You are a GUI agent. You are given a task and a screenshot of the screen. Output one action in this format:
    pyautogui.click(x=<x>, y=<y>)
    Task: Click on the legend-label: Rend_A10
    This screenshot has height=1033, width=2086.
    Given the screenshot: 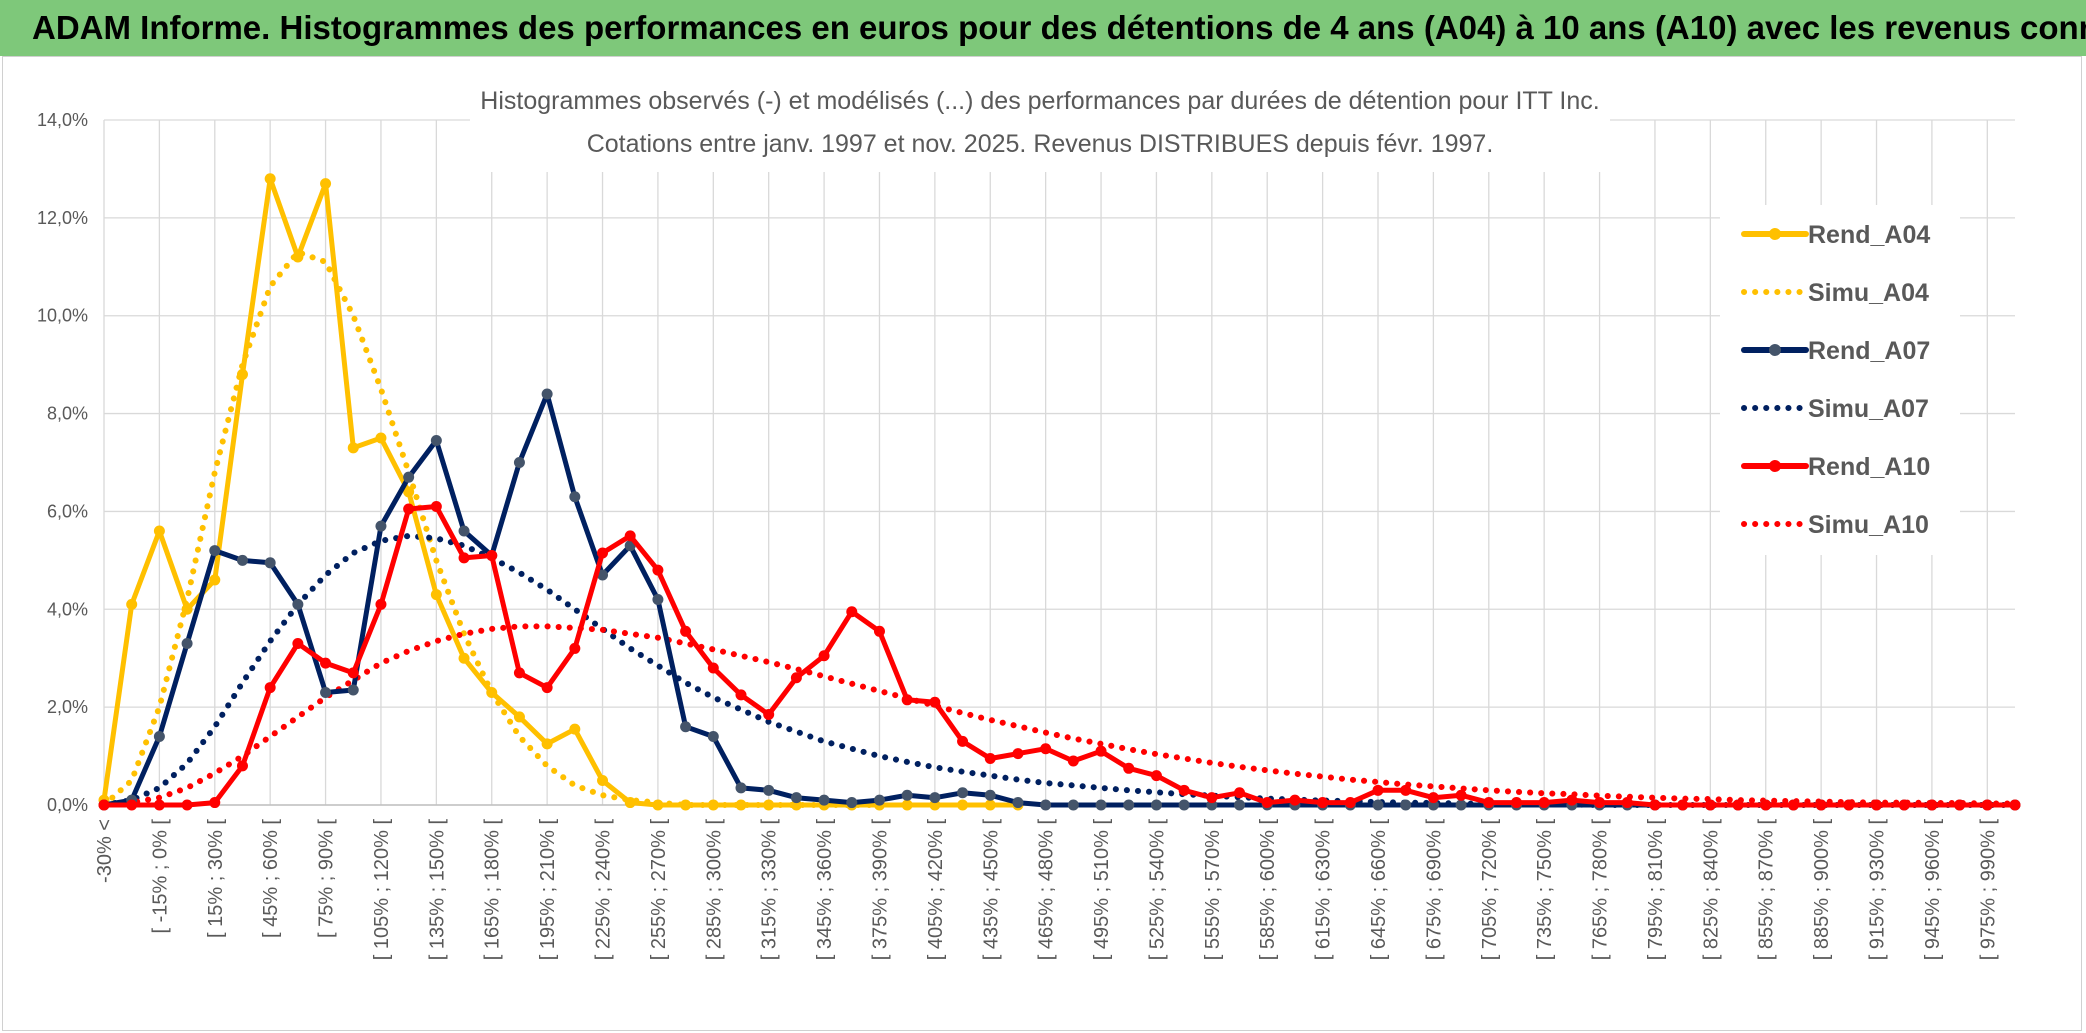 What is the action you would take?
    pyautogui.click(x=1869, y=467)
    